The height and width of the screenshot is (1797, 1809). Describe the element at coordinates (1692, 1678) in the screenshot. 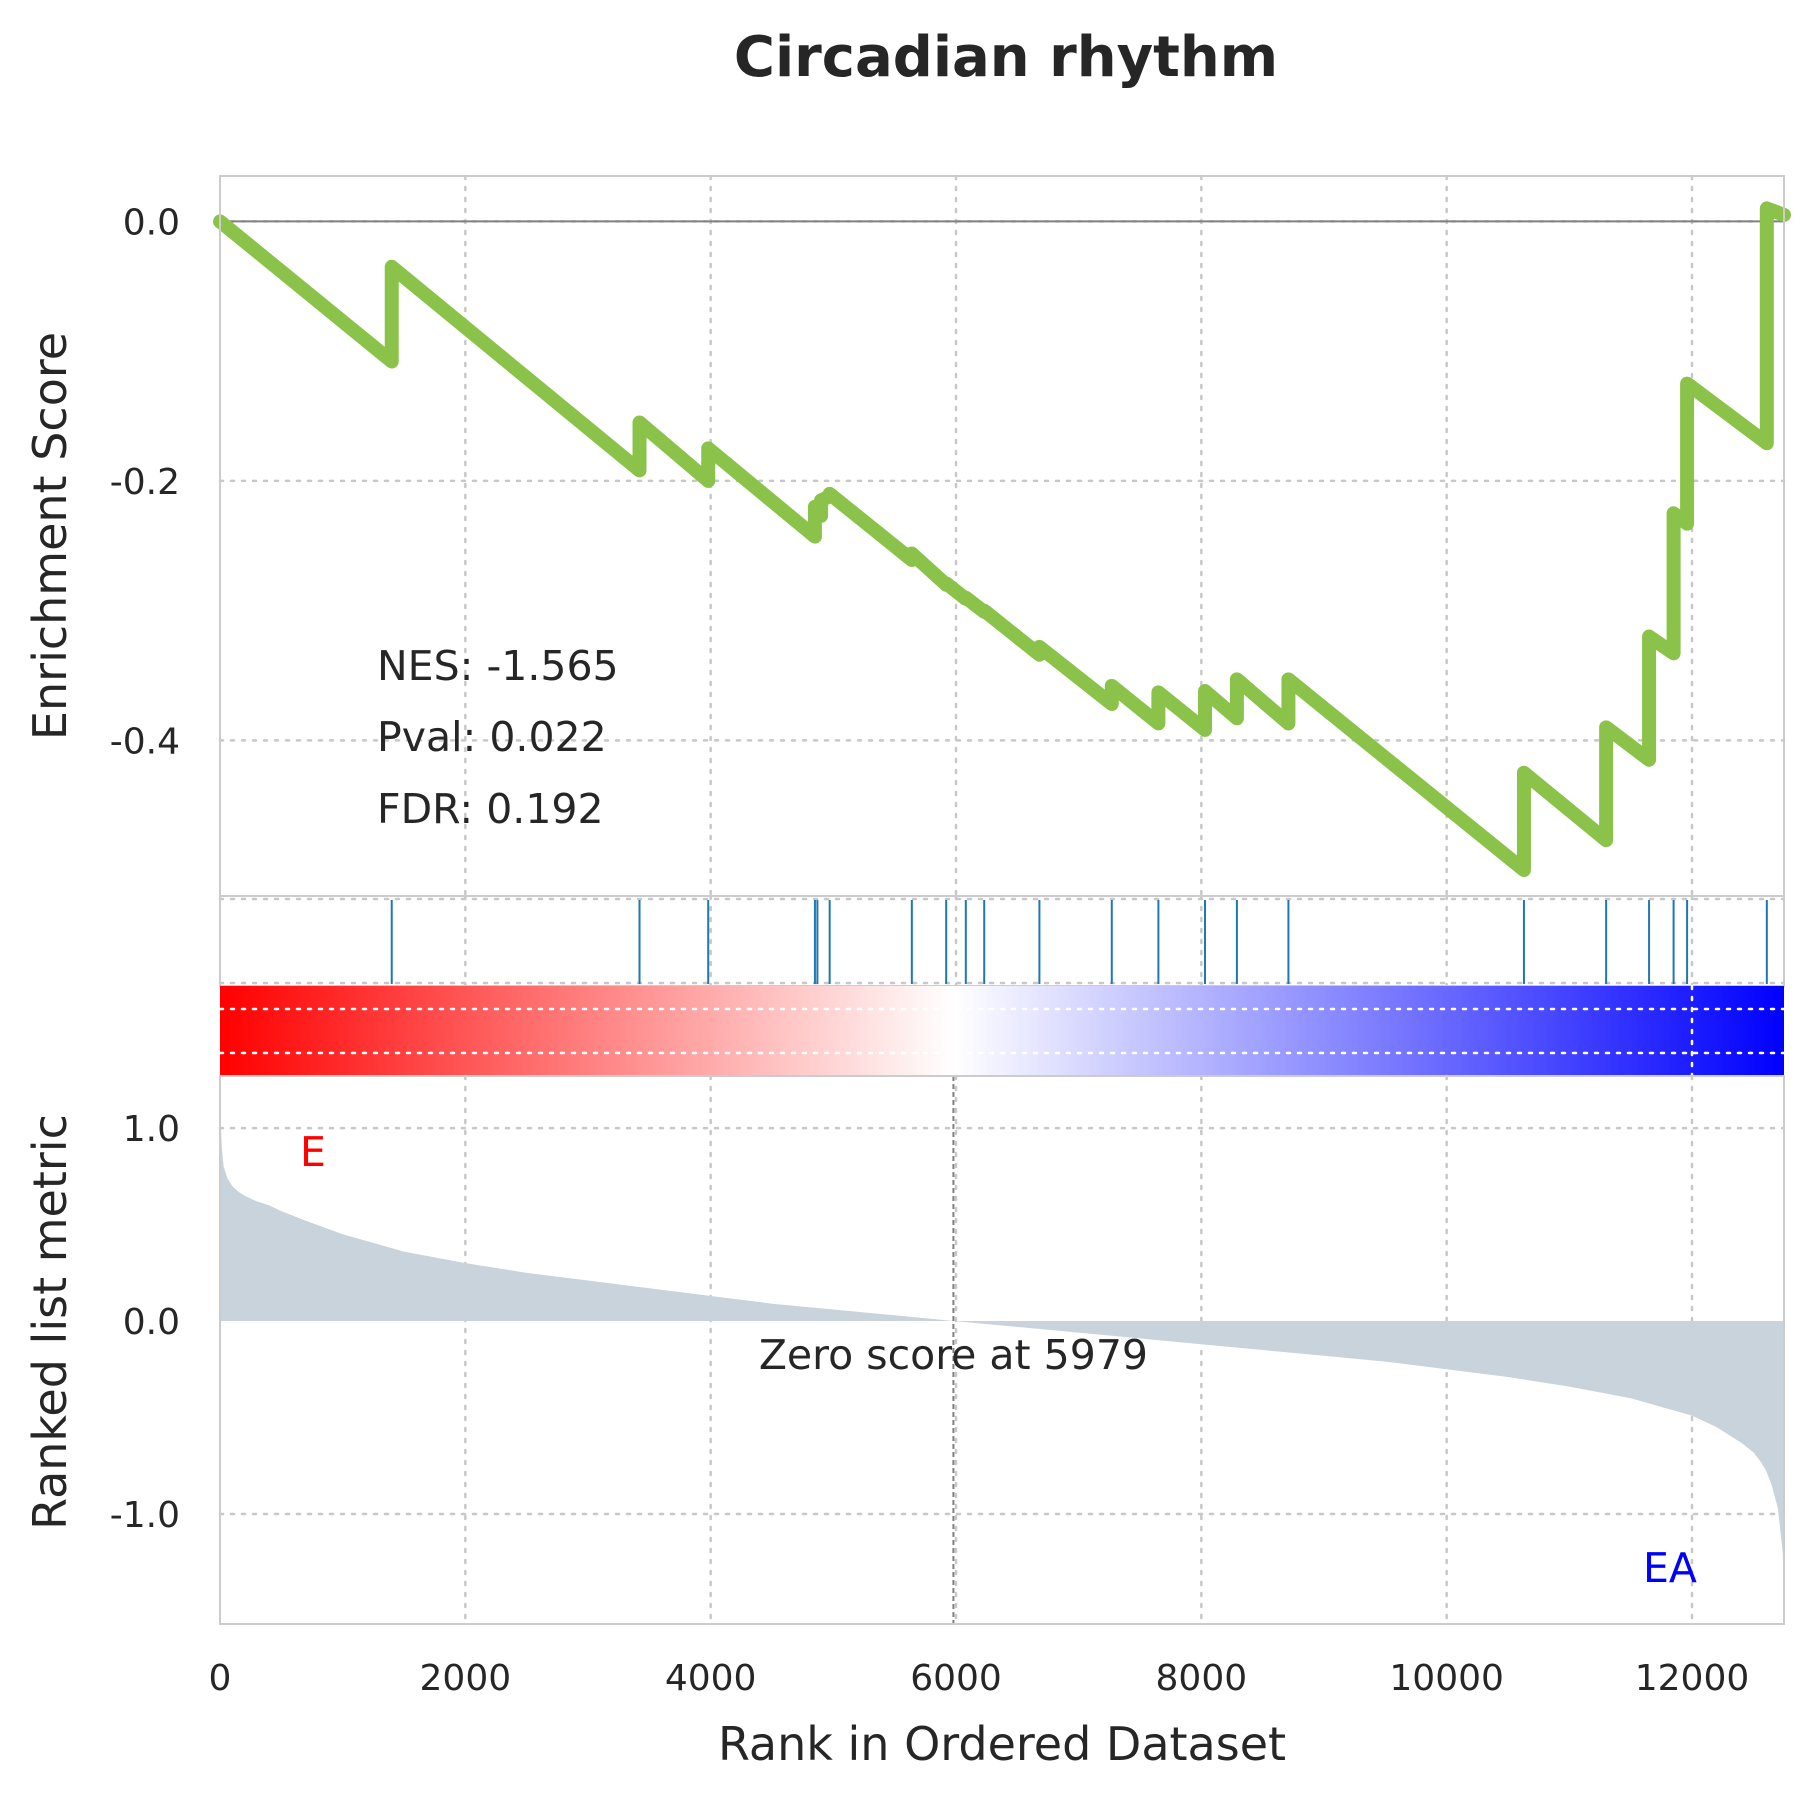

I see `x-tick-label: 12000` at that location.